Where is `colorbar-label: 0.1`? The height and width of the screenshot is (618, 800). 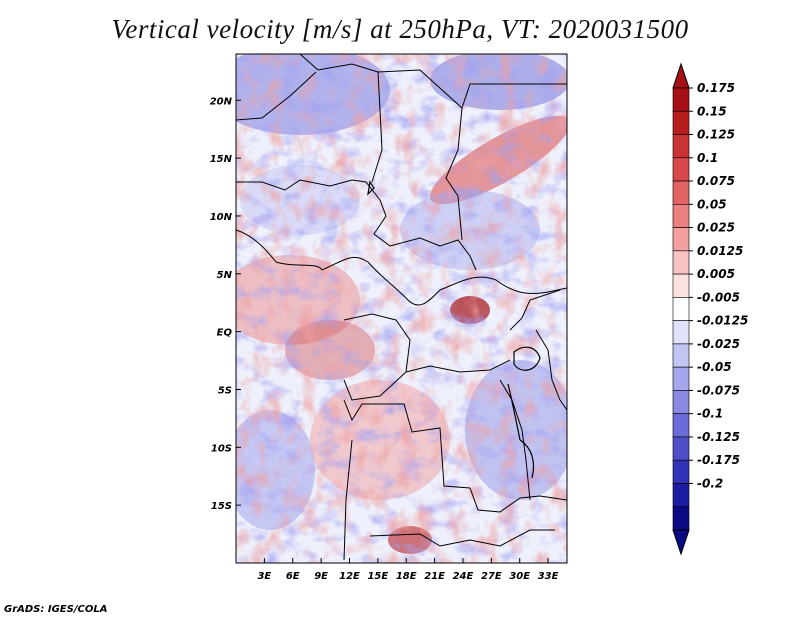
colorbar-label: 0.1 is located at coordinates (707, 158).